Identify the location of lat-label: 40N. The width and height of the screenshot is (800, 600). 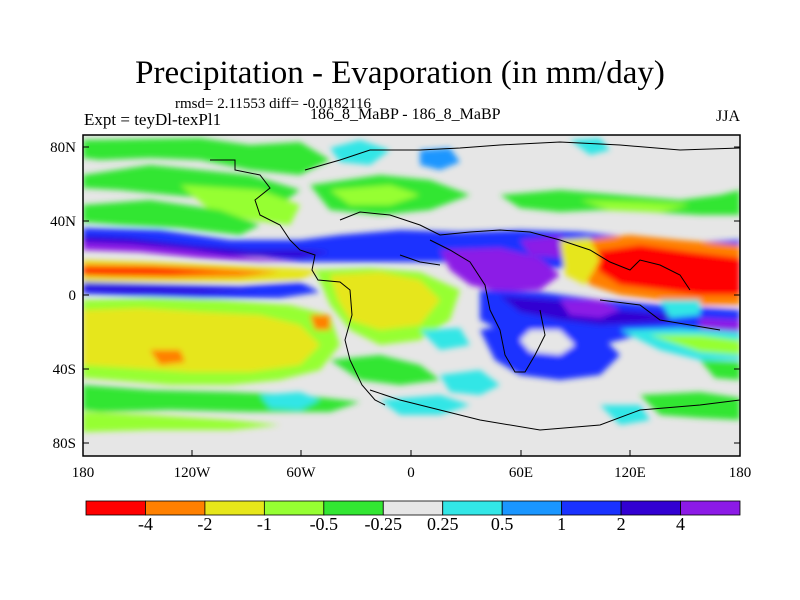
(63, 222).